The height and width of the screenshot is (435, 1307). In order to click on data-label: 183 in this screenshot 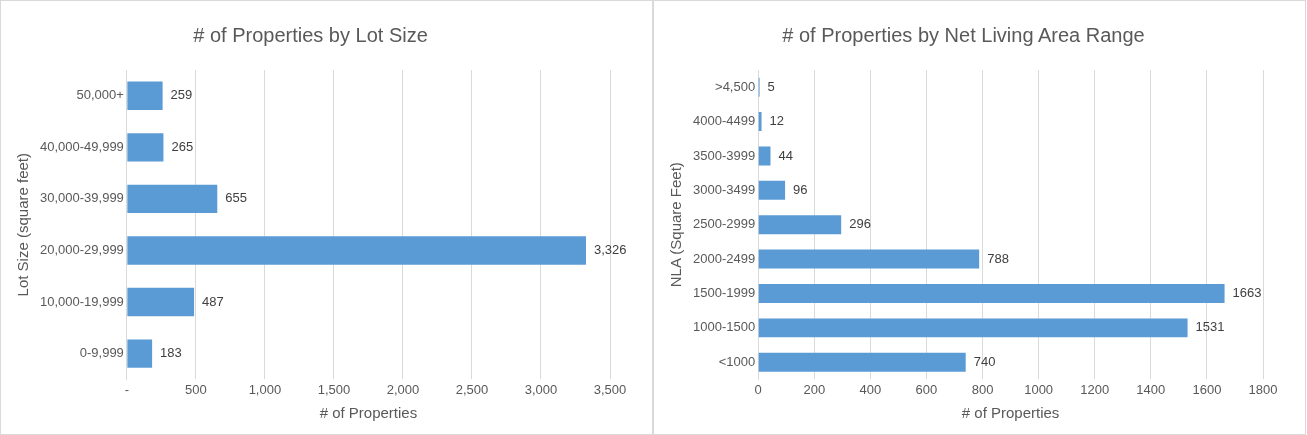, I will do `click(171, 353)`.